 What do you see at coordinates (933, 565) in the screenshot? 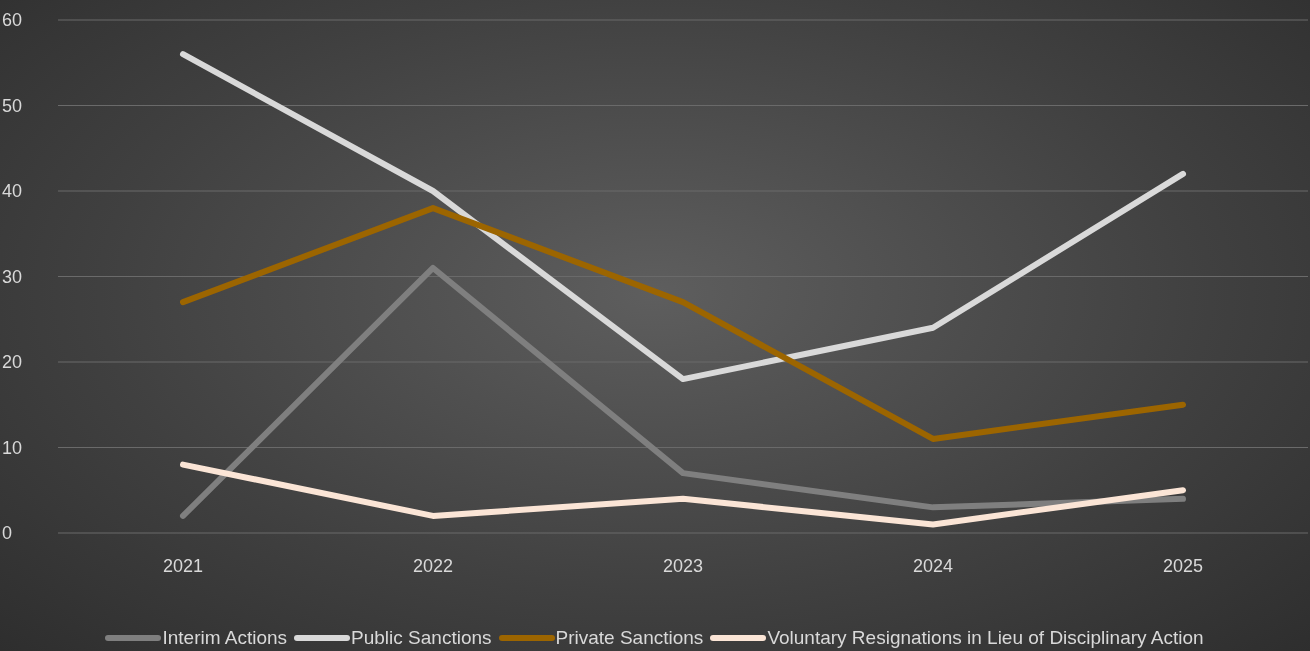
I see `x-tick-label: 2024` at bounding box center [933, 565].